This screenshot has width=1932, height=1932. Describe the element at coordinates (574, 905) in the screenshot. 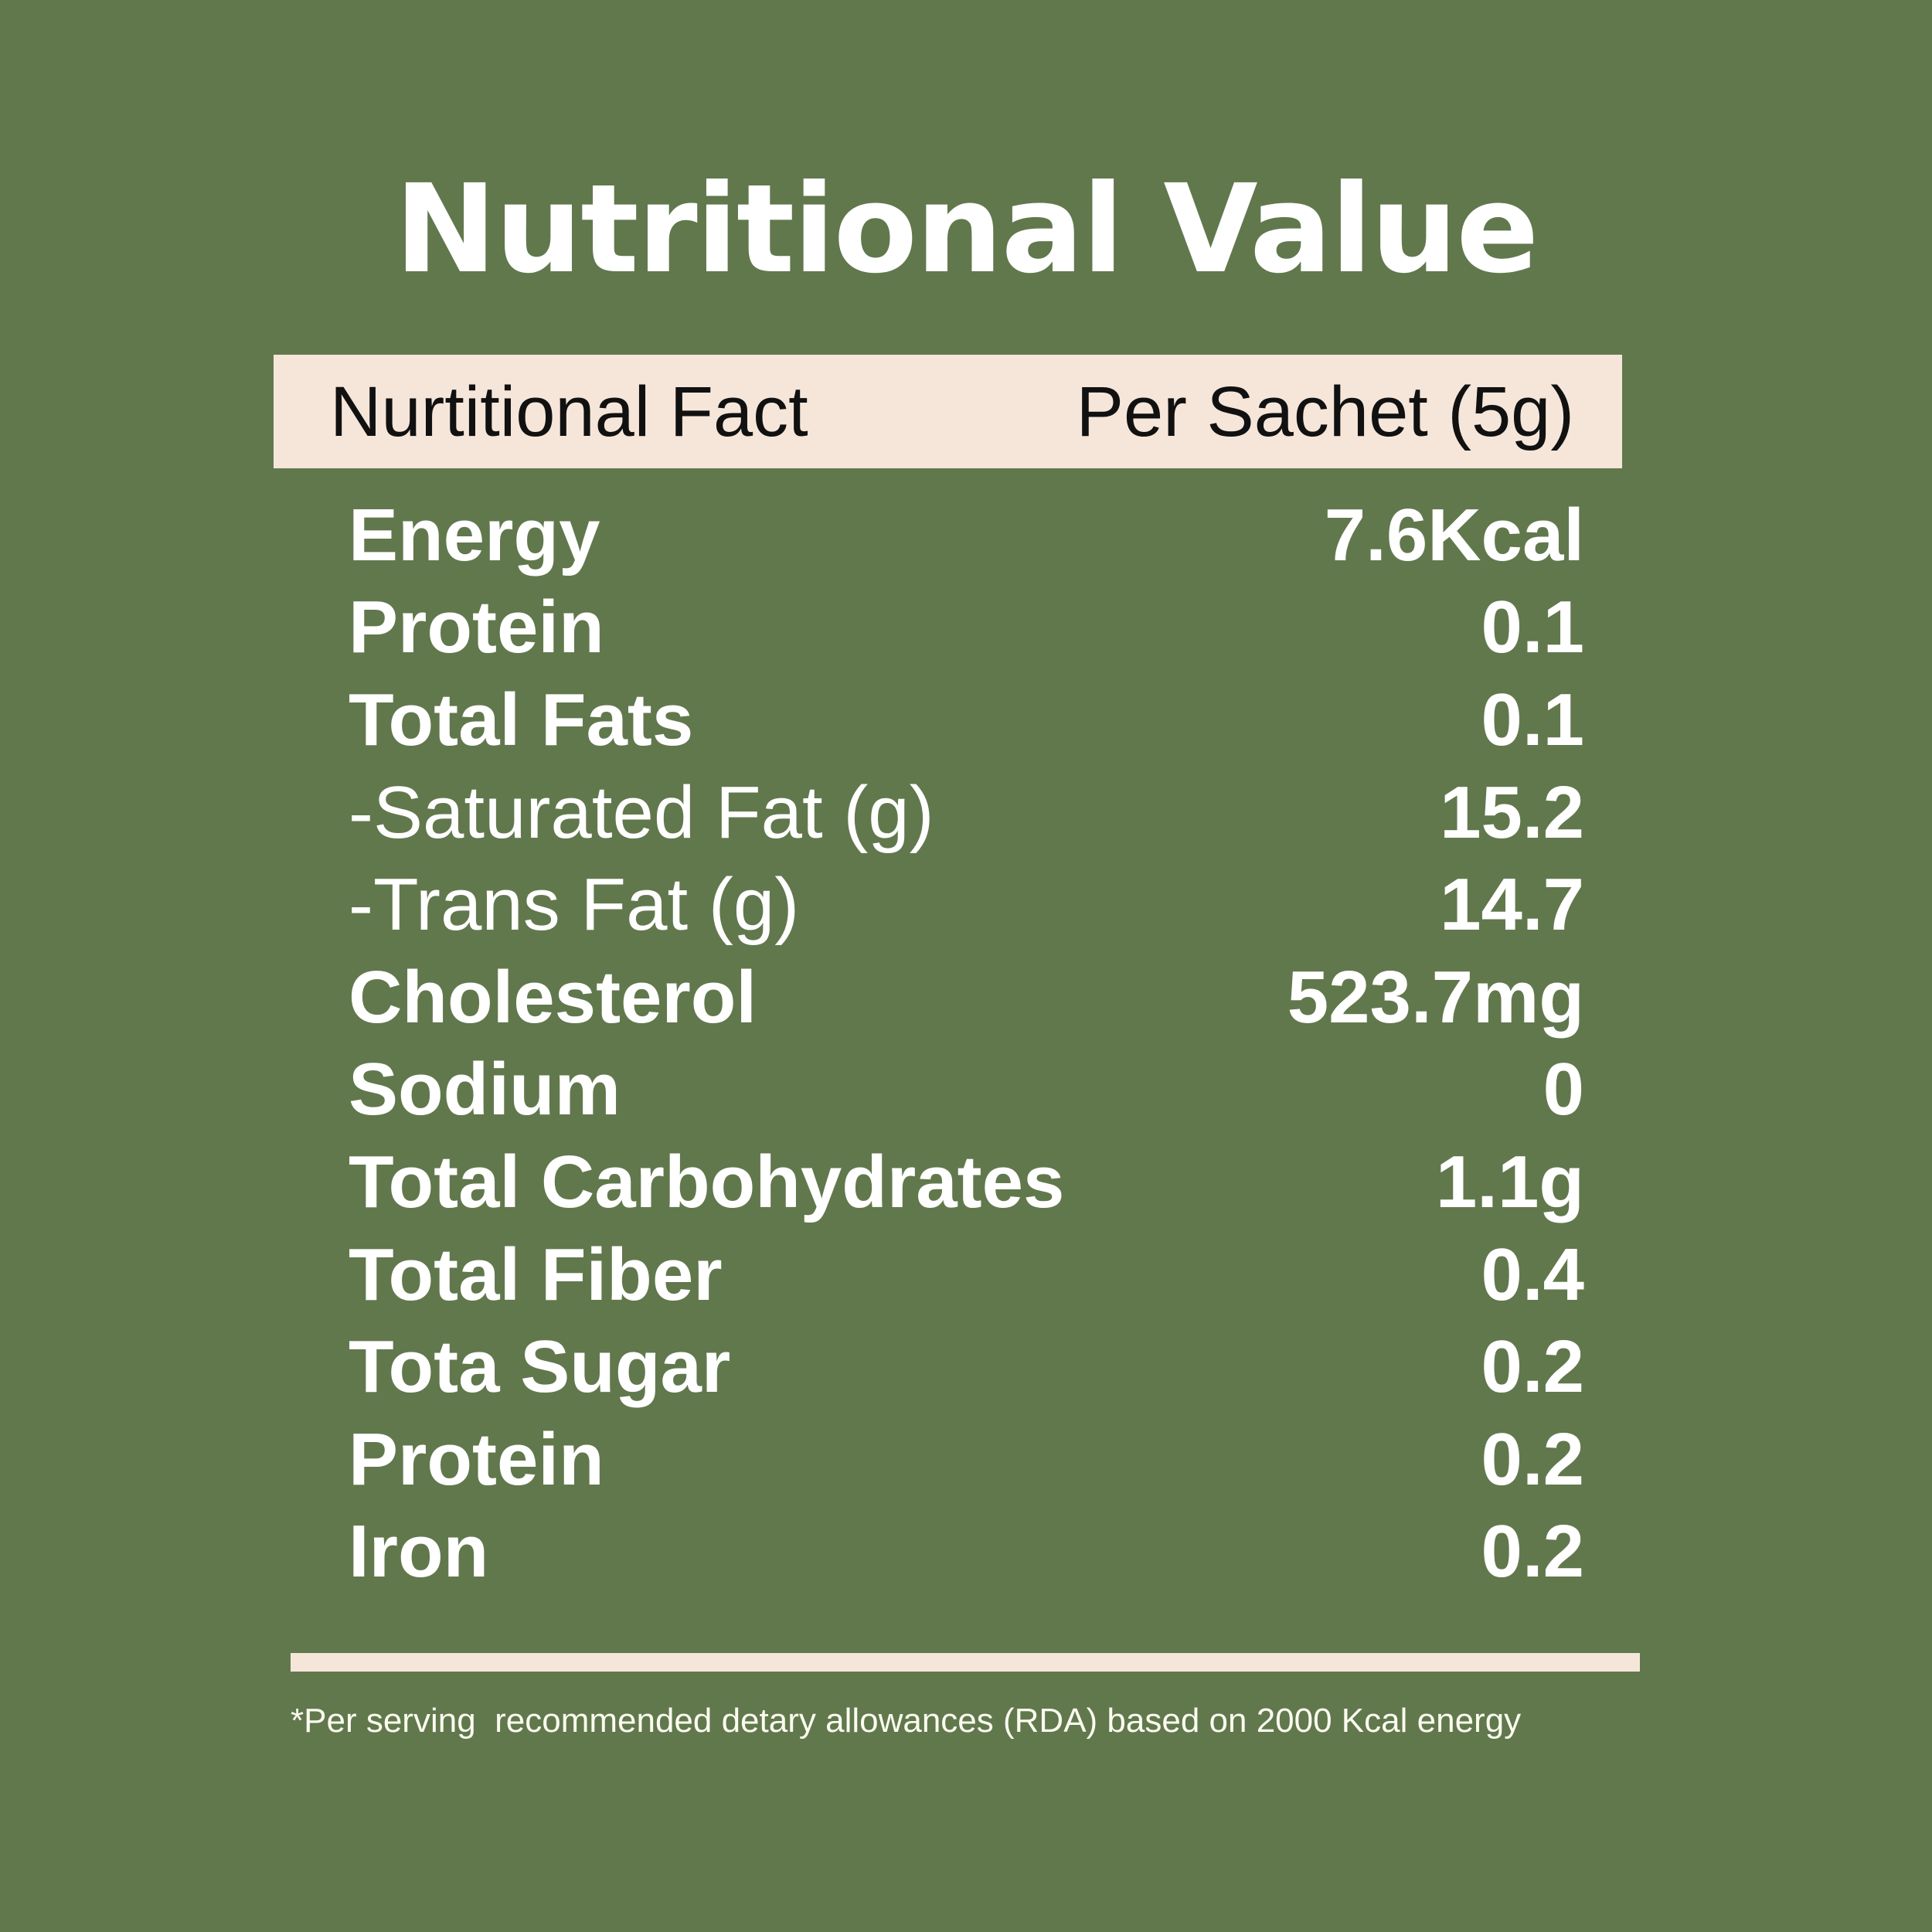

I see `nutrient-label: -Trans Fat (g)` at that location.